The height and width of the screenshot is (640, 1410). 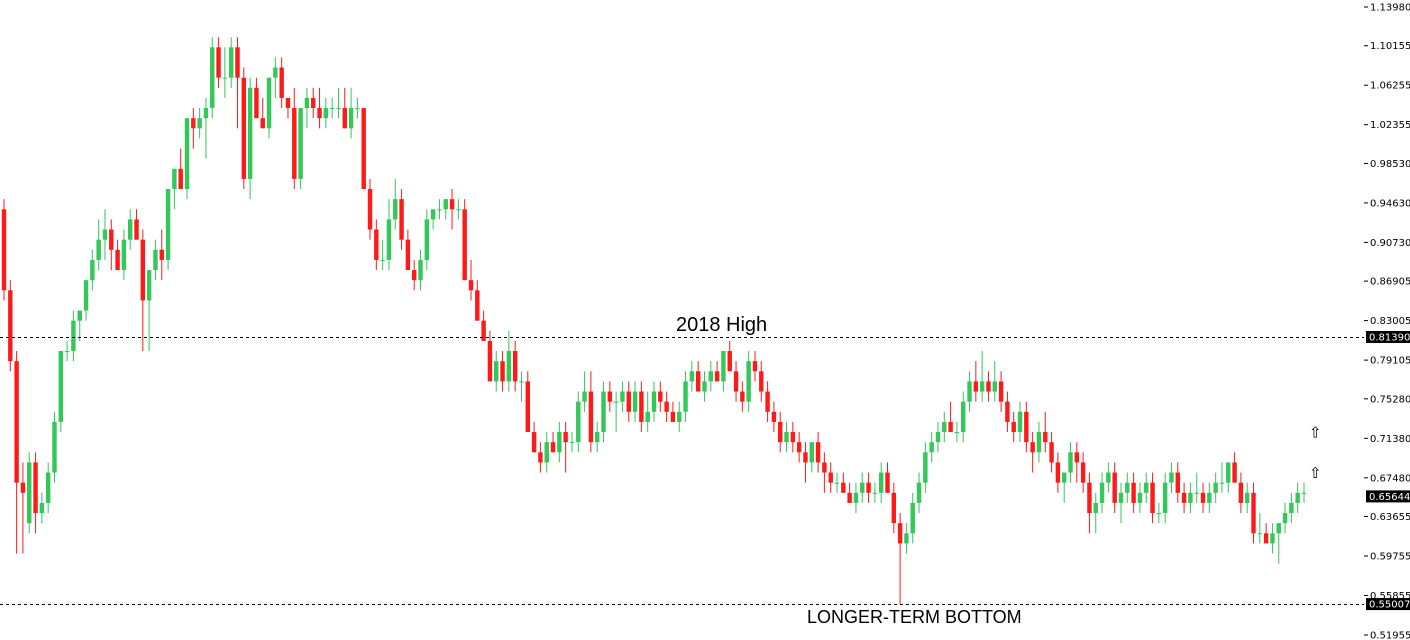 I want to click on current-price-tag: 0.65644, so click(x=1388, y=496).